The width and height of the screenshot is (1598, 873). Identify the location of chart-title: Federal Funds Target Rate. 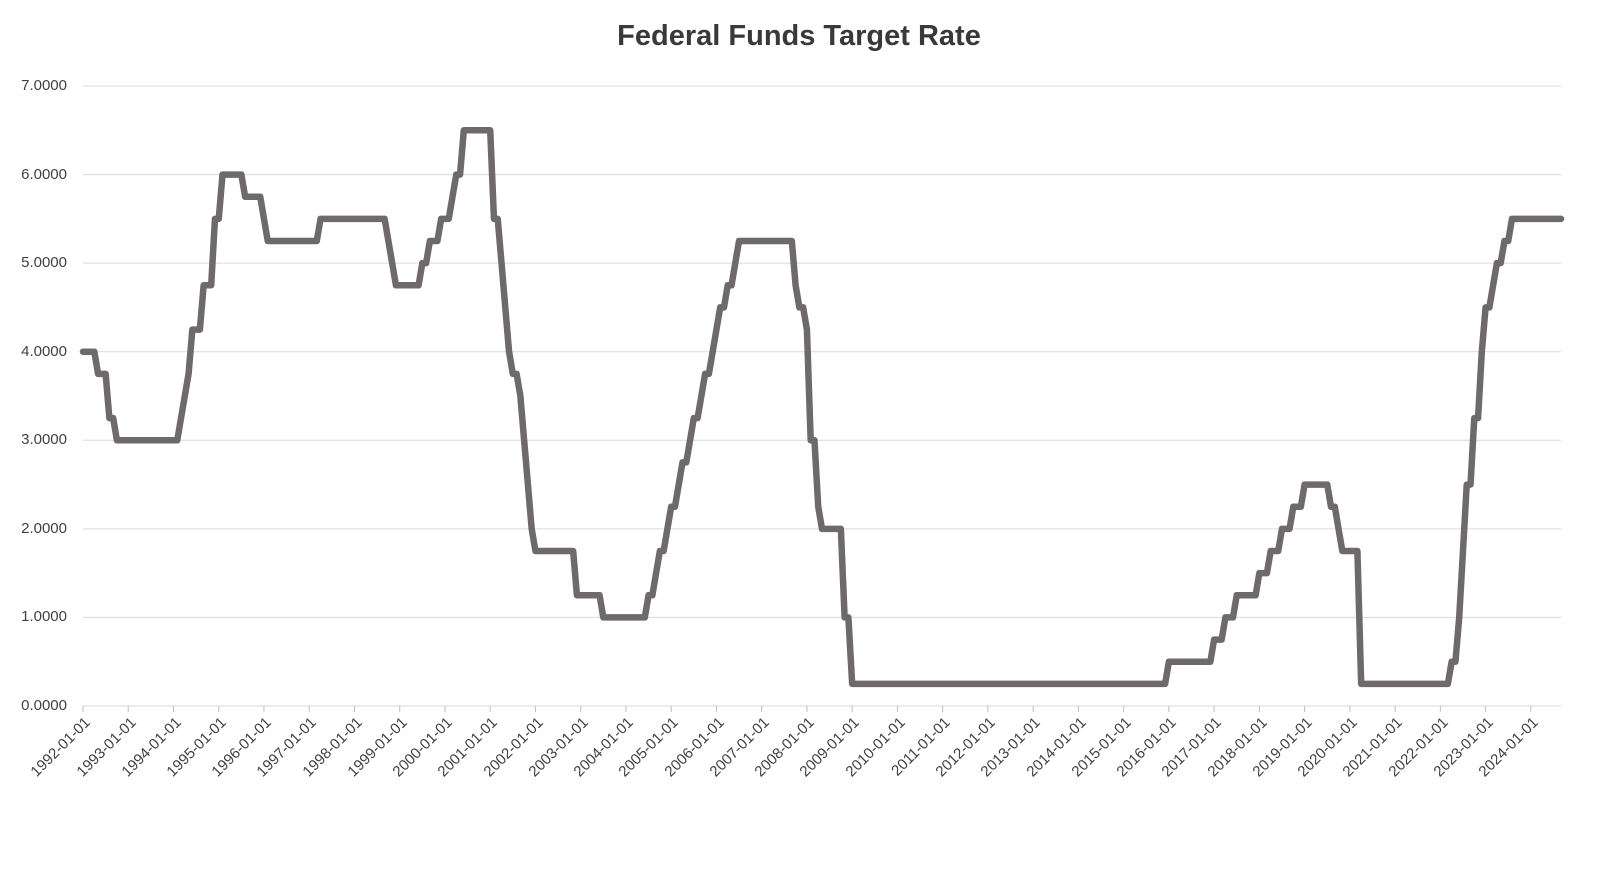
(799, 36).